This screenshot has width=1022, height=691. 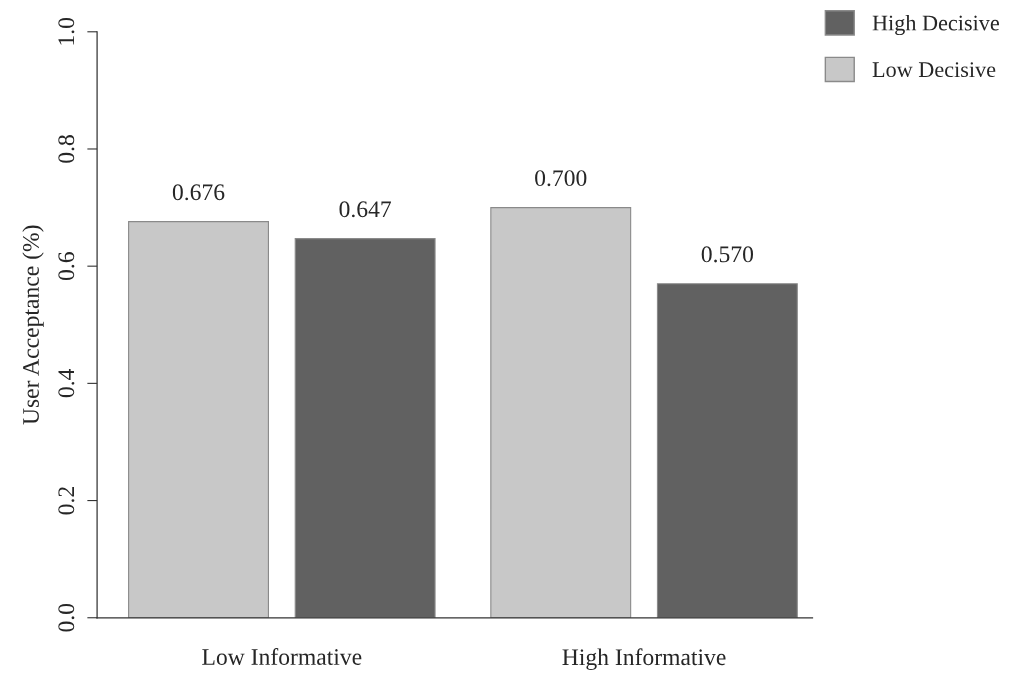 I want to click on x-tick-label: Low Informative, so click(x=282, y=656).